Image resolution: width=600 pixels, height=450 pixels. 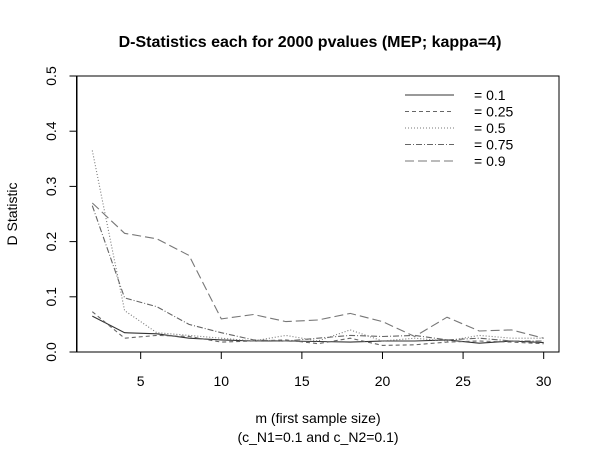 I want to click on x-axis-sublabel: (c_N1=0.1 and c_N2=0.1), so click(x=317, y=437).